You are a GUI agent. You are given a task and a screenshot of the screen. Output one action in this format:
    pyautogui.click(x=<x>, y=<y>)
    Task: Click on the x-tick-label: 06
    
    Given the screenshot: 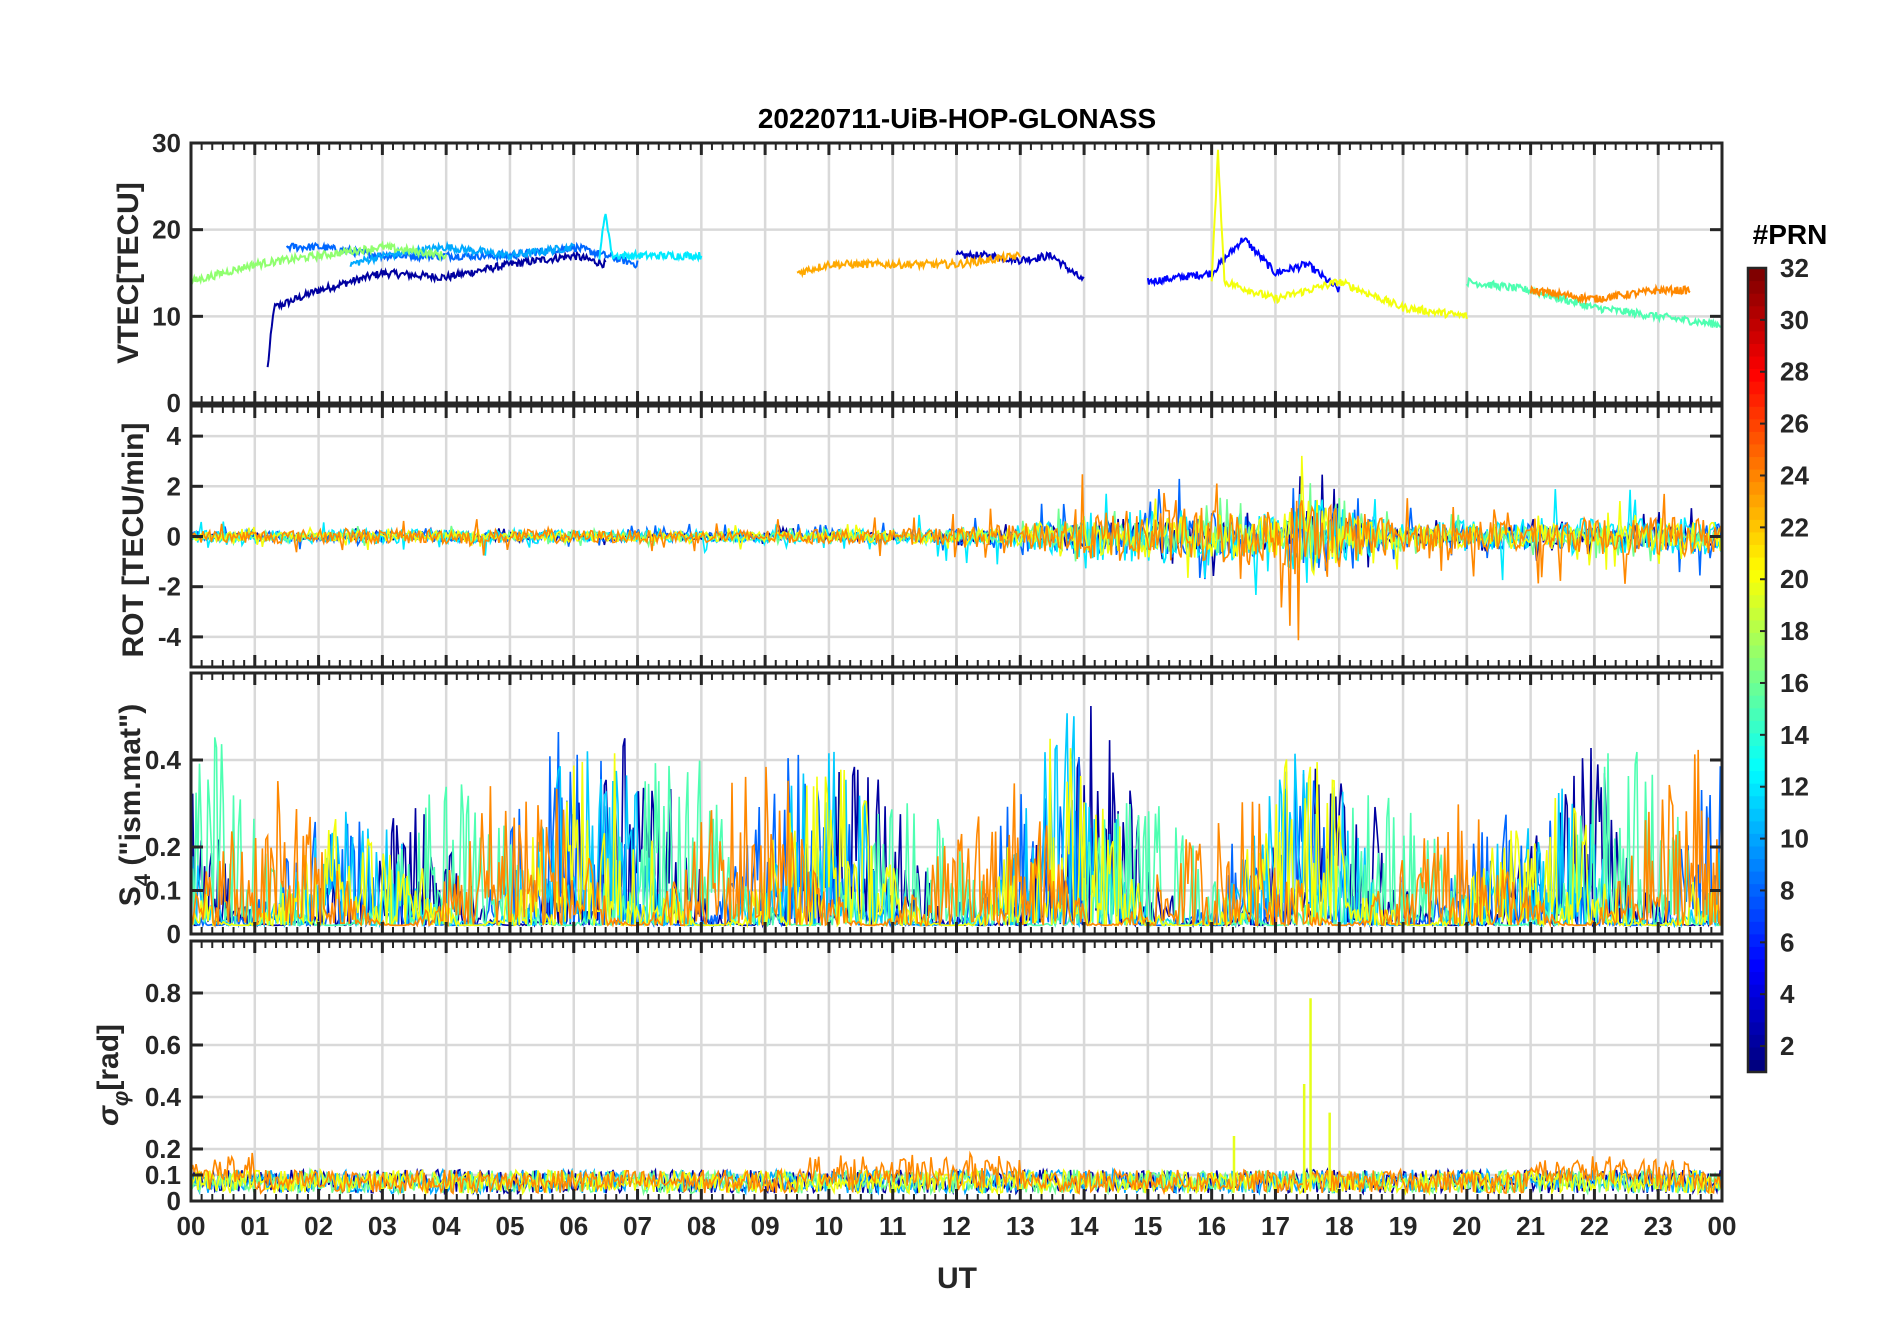 What is the action you would take?
    pyautogui.click(x=573, y=1226)
    